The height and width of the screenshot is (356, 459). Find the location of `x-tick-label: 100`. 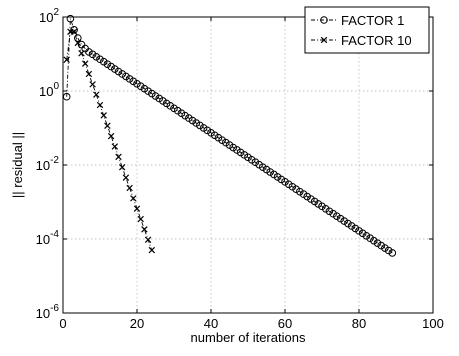

x-tick-label: 100 is located at coordinates (433, 323).